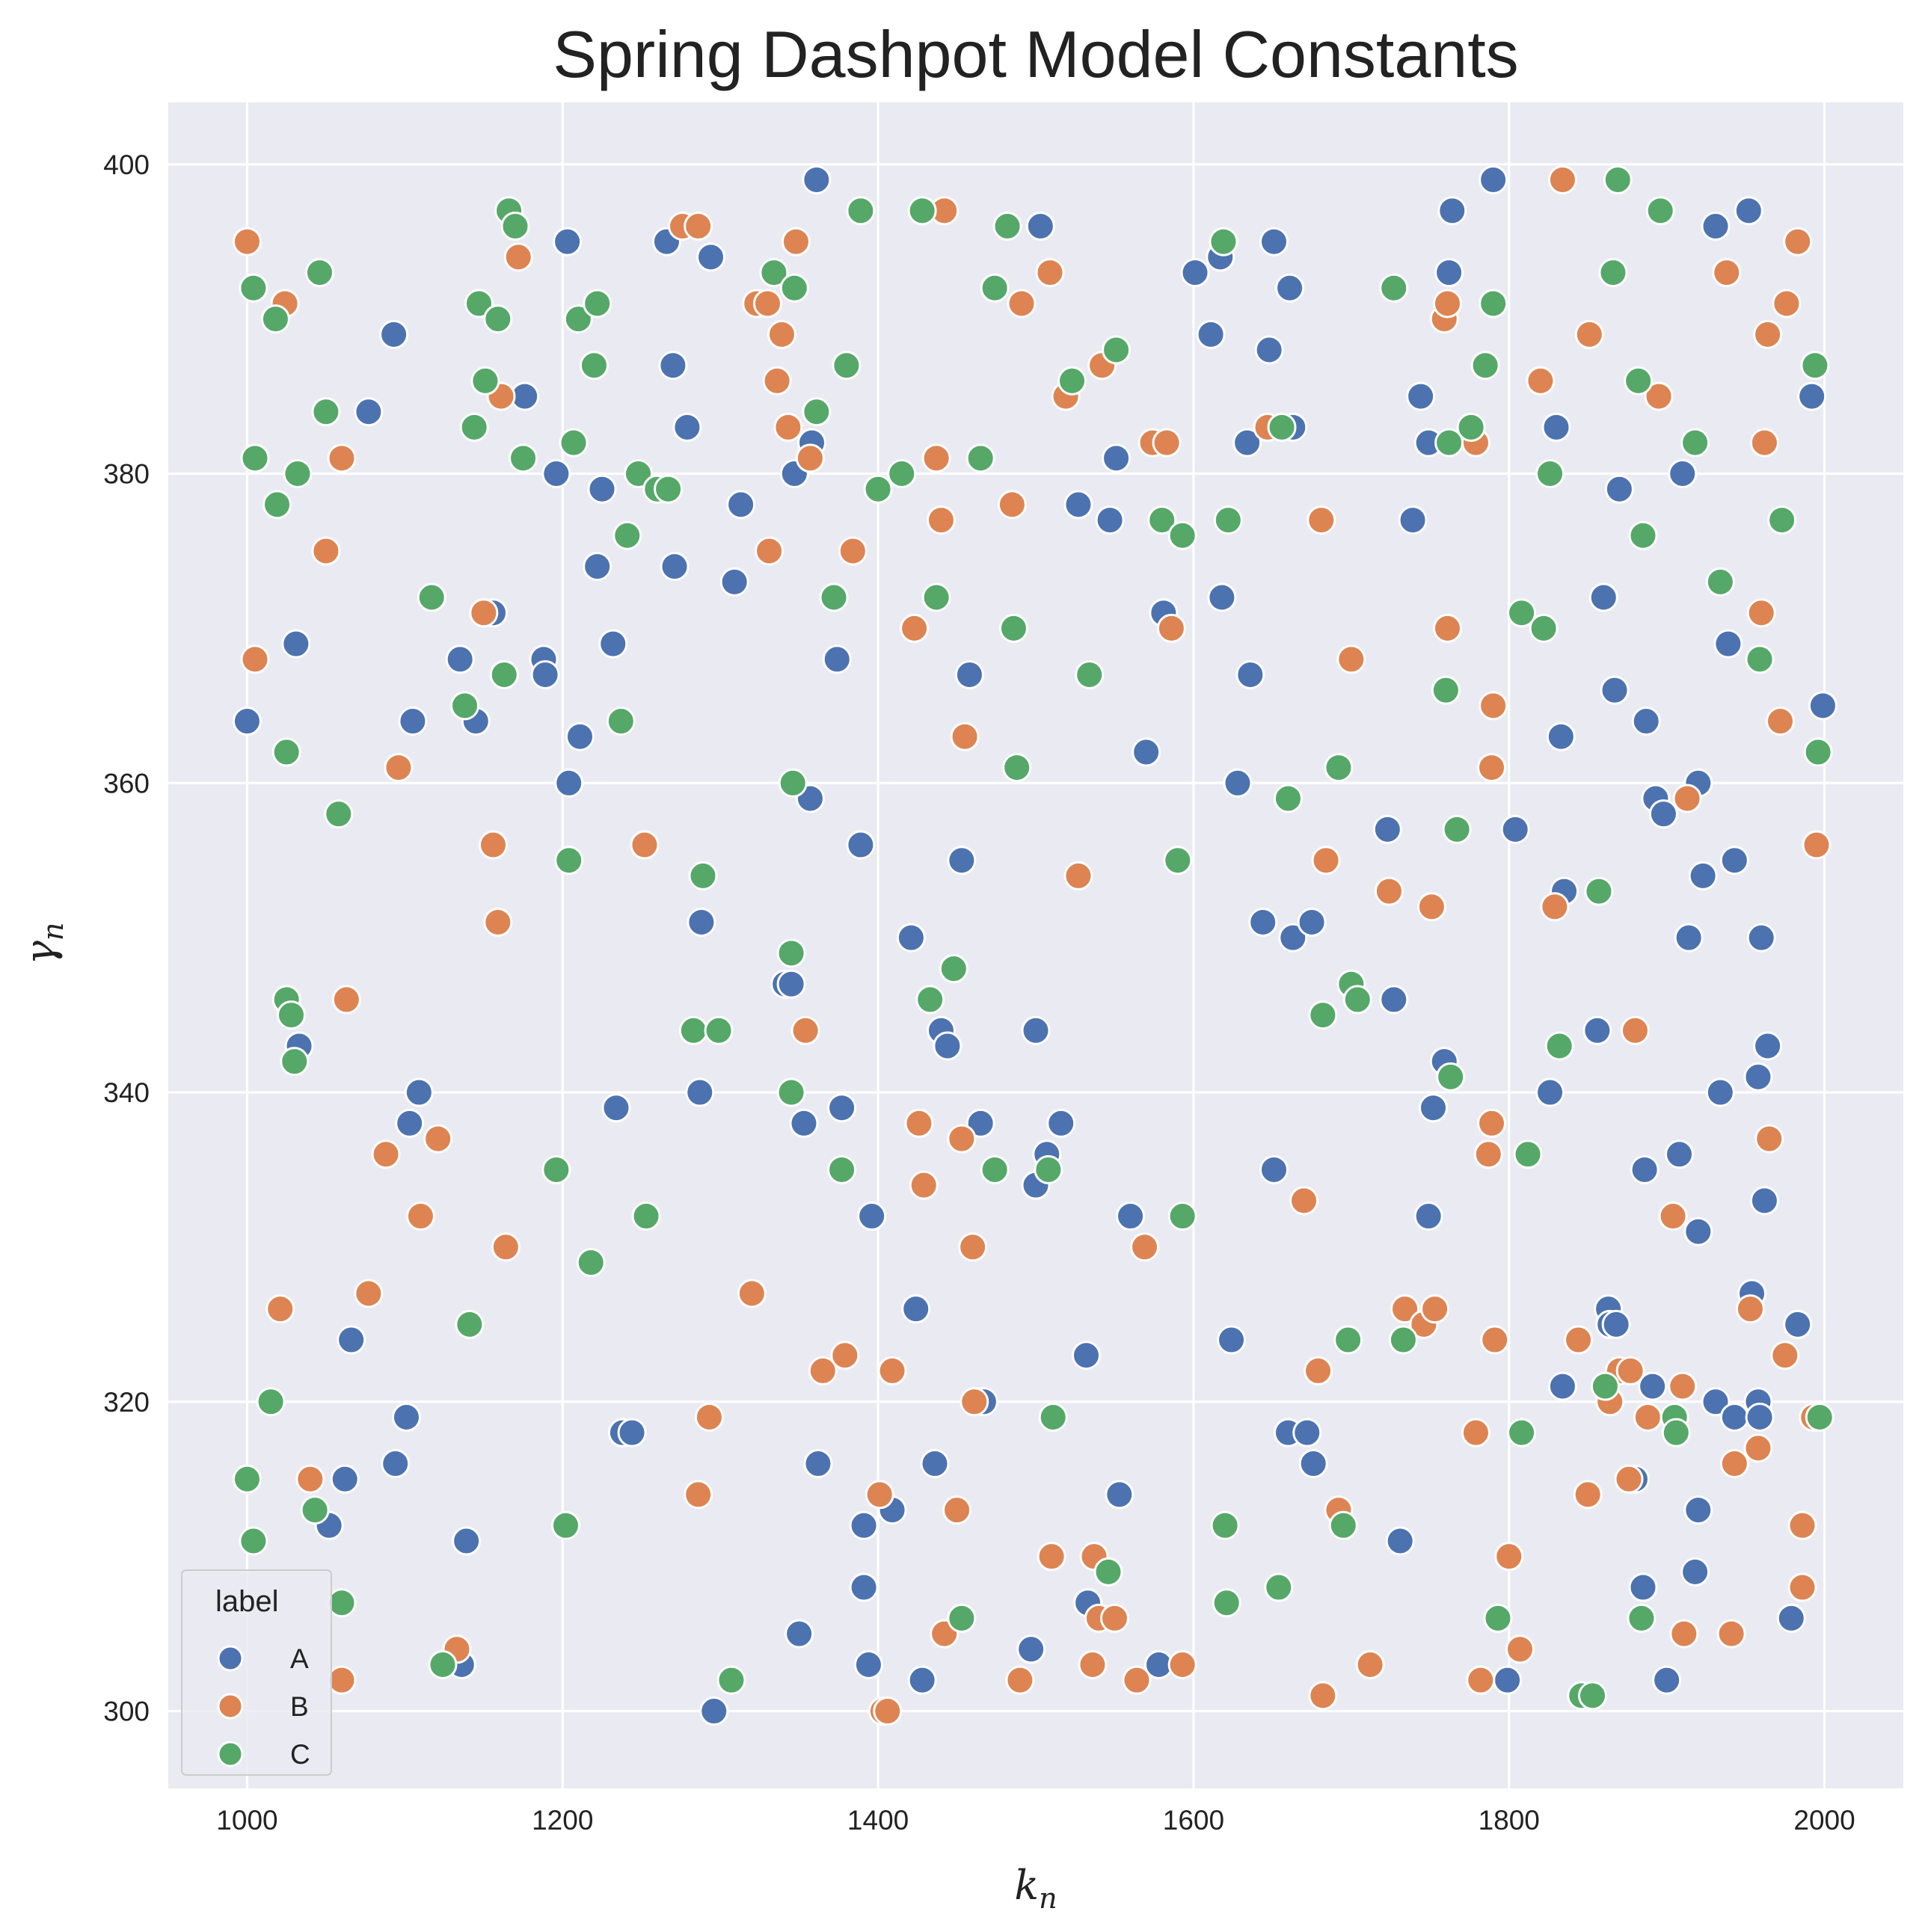  Describe the element at coordinates (43, 944) in the screenshot. I see `y-axis-label: γn` at that location.